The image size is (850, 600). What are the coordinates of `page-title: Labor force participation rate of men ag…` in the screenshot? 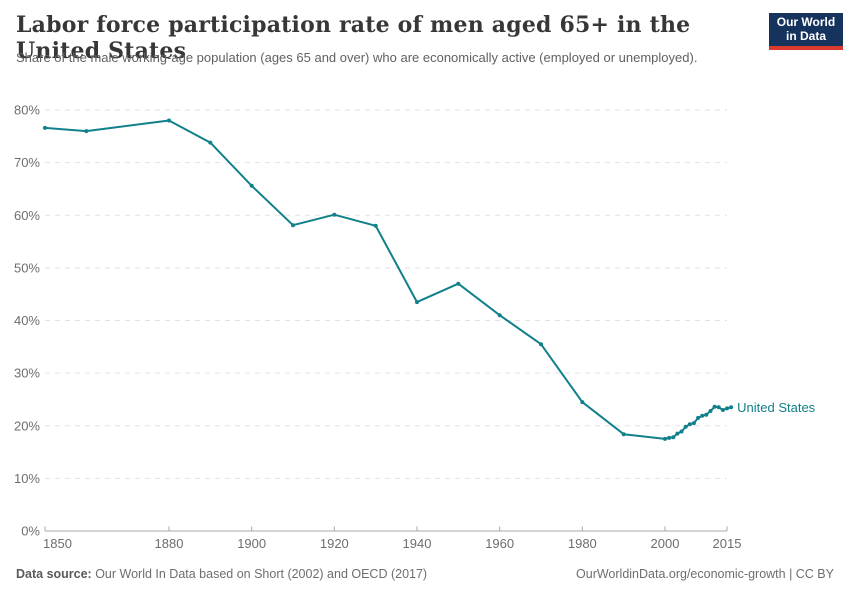 It's located at (353, 38).